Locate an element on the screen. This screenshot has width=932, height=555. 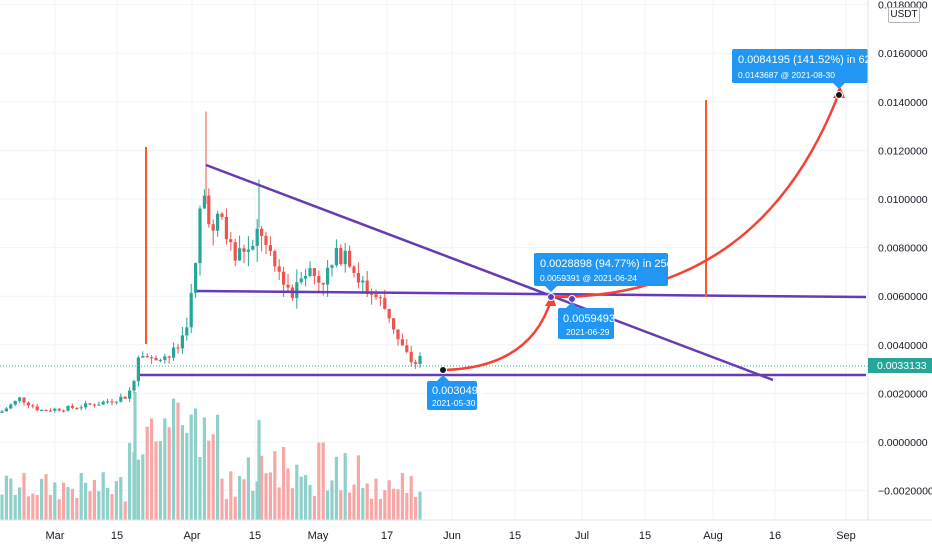
y-tick-label: 0.0100000 is located at coordinates (903, 200).